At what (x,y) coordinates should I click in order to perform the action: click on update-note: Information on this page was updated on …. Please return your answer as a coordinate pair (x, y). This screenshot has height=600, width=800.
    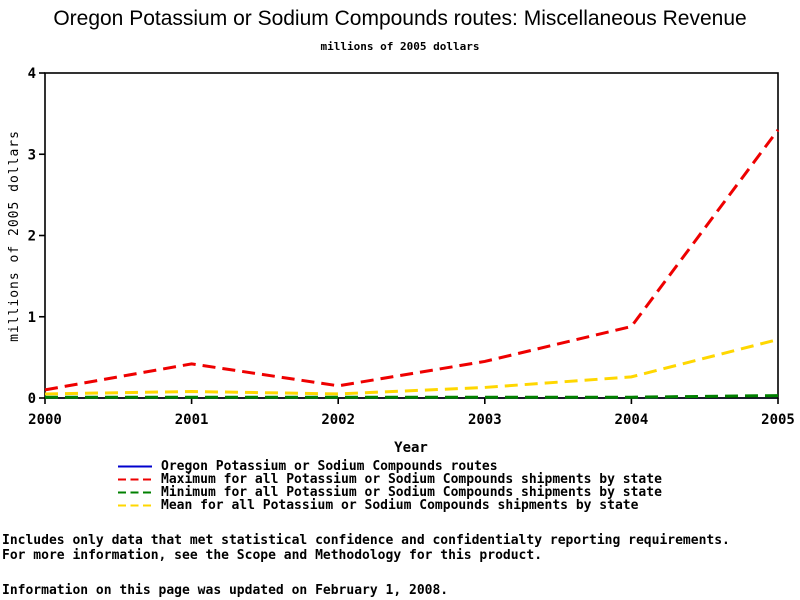
    Looking at the image, I should click on (225, 590).